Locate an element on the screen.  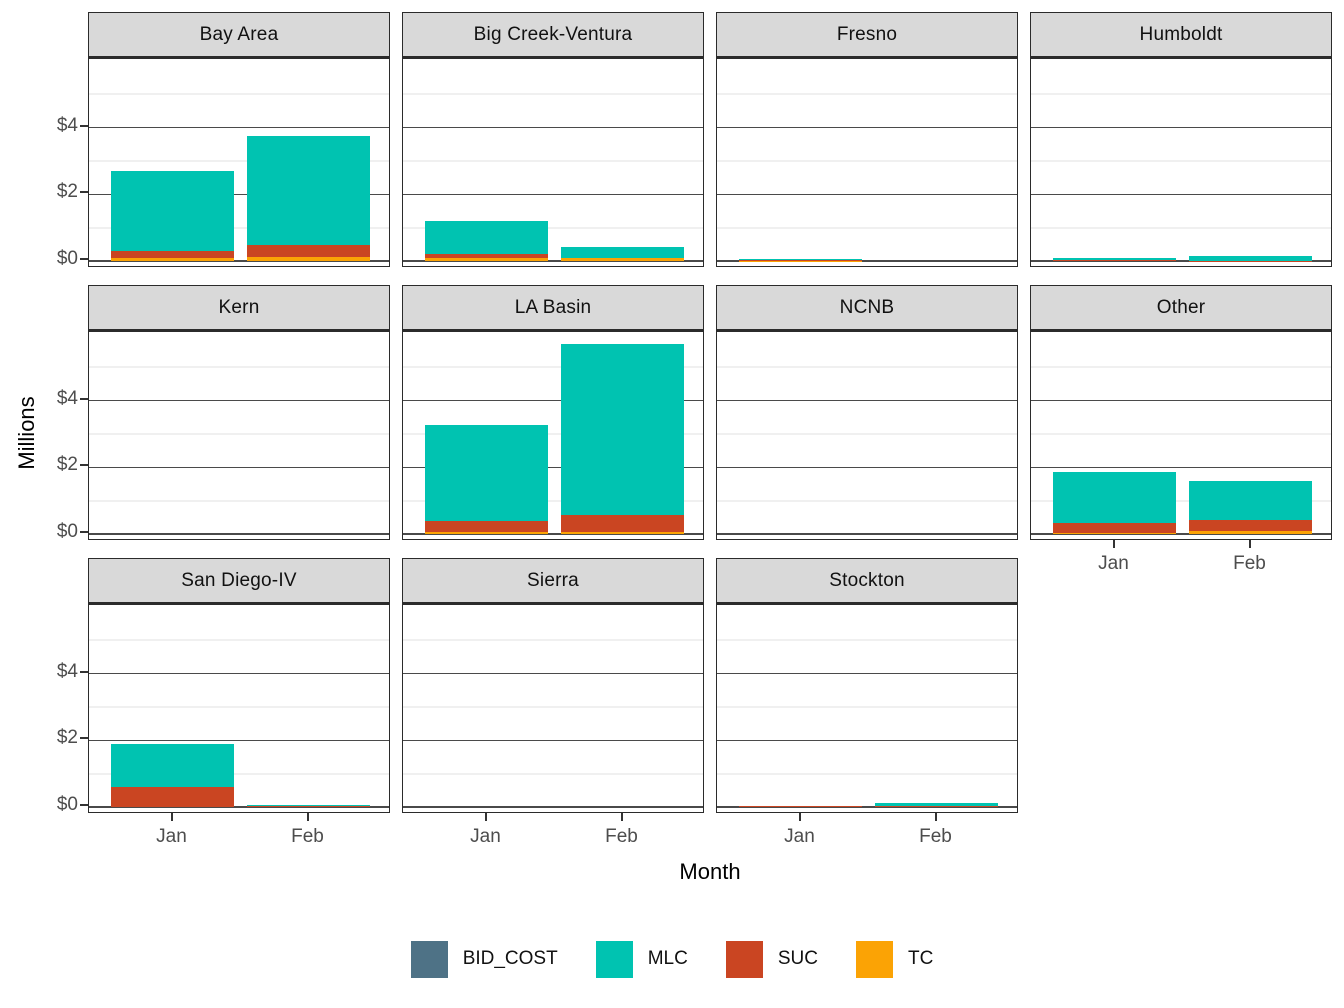
stacked-bar-jan is located at coordinates (486, 479).